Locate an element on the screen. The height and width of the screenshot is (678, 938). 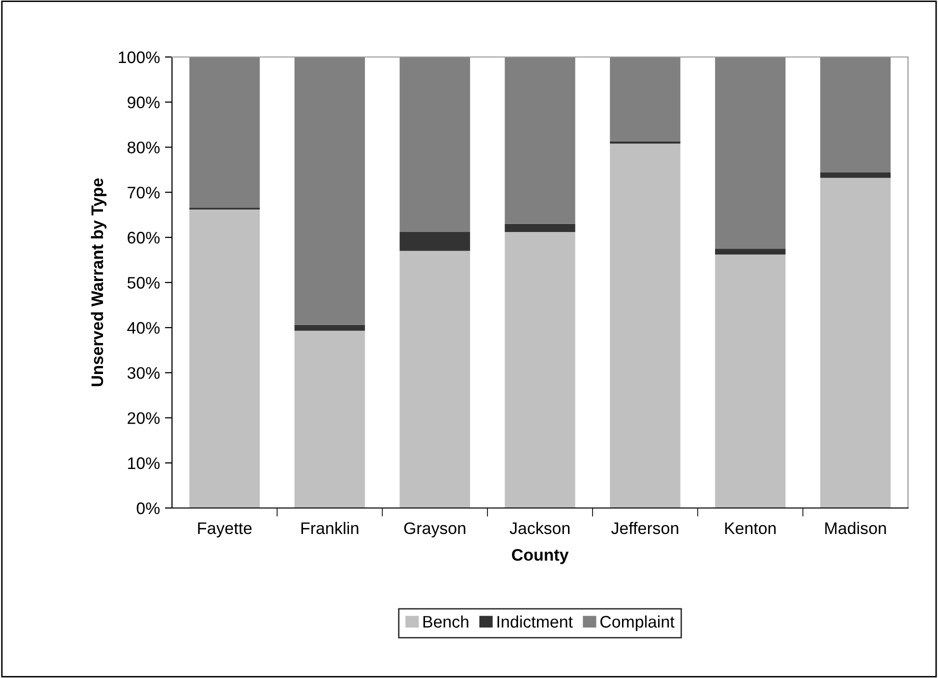
legend-label: Complaint is located at coordinates (637, 623).